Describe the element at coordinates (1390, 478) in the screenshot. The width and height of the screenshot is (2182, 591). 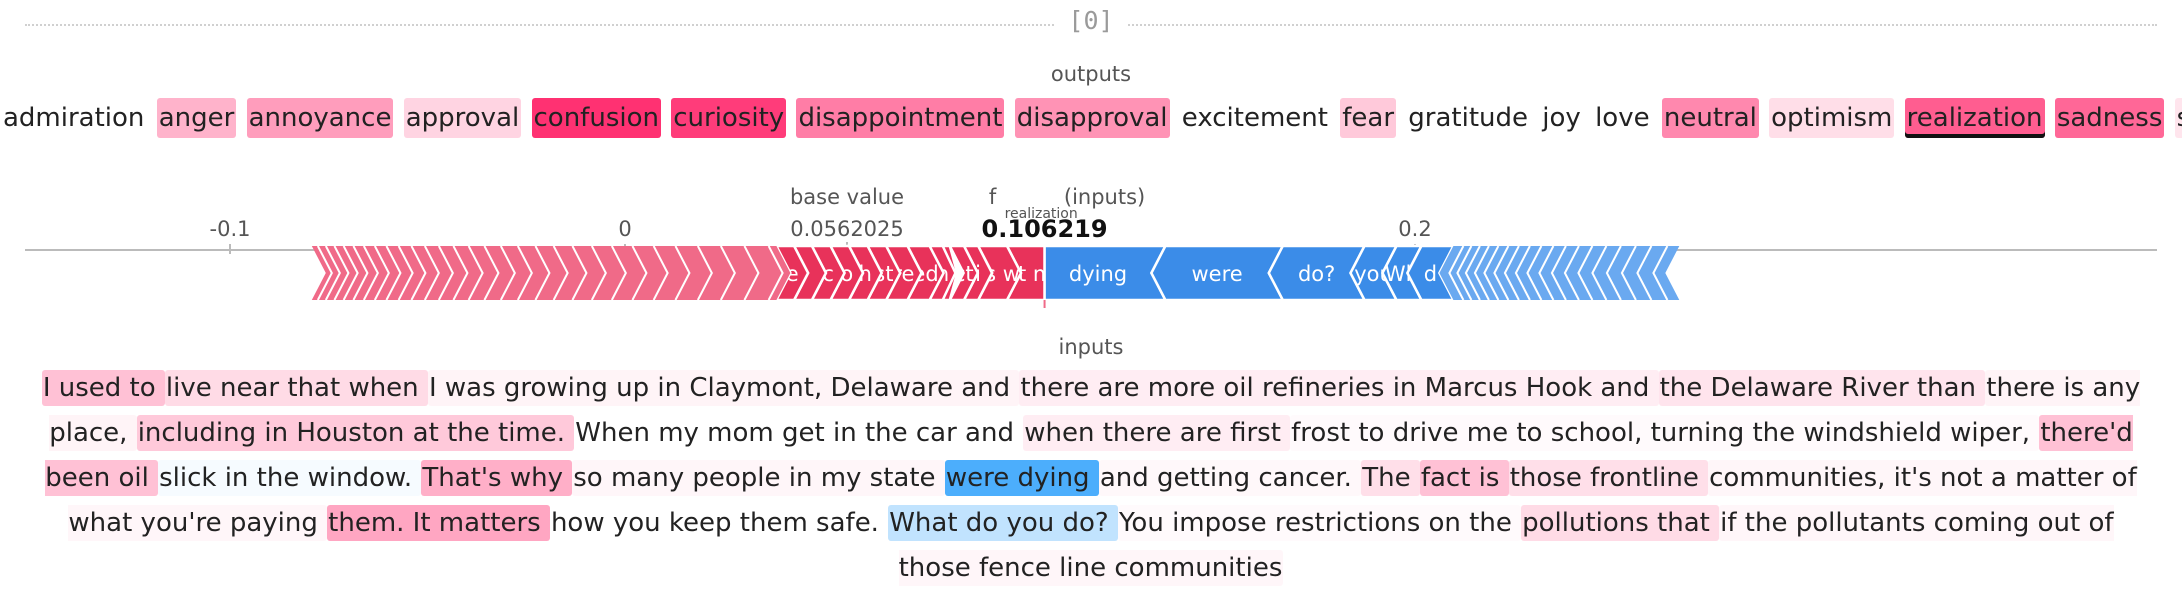
I see `input-token: The` at that location.